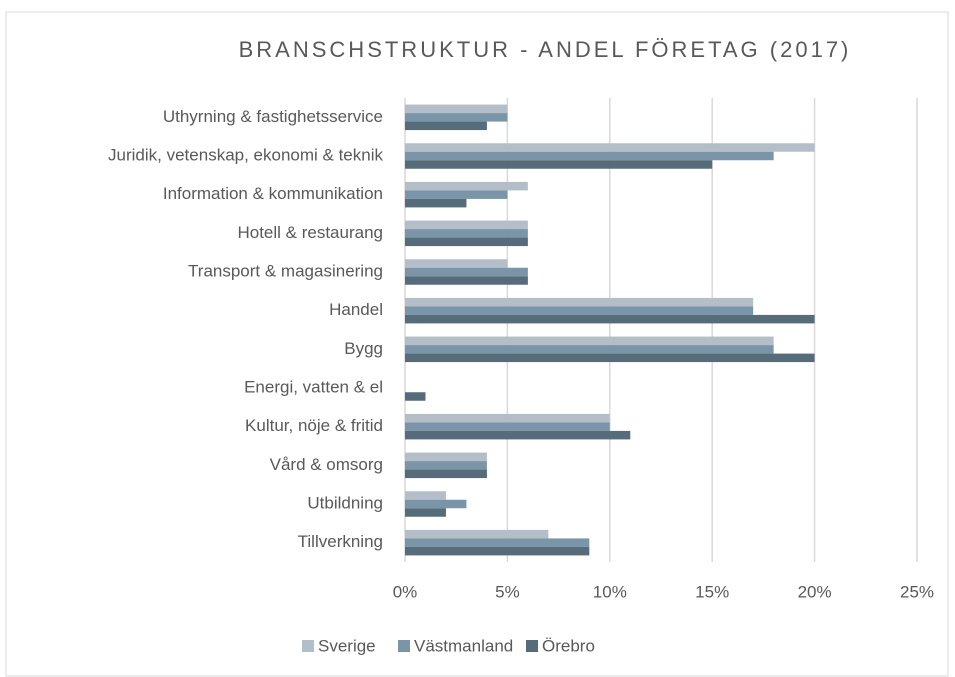  What do you see at coordinates (405, 591) in the screenshot?
I see `x-tick-label: 0%` at bounding box center [405, 591].